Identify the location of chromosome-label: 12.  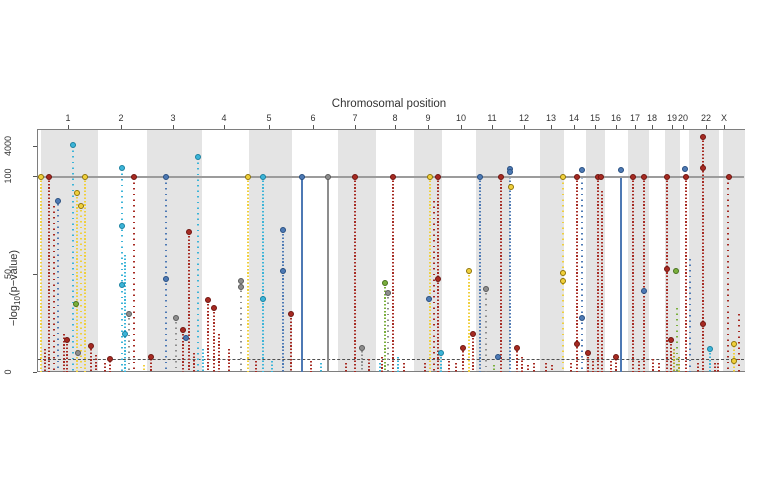
(523, 118).